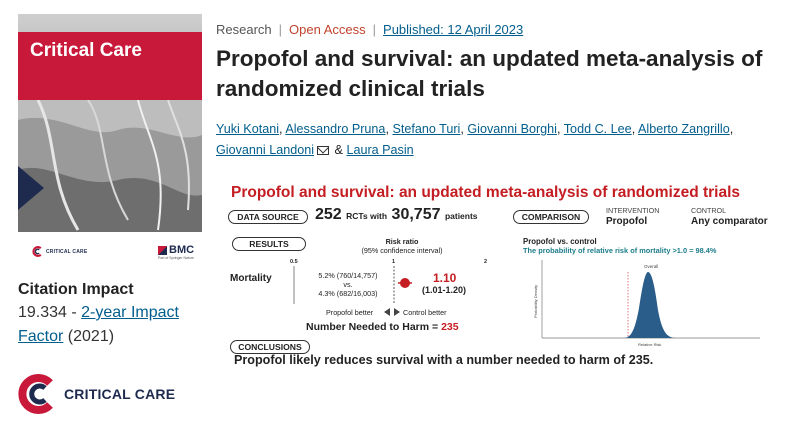 The image size is (792, 440). What do you see at coordinates (597, 129) in the screenshot?
I see `author-link: Todd C. Lee` at bounding box center [597, 129].